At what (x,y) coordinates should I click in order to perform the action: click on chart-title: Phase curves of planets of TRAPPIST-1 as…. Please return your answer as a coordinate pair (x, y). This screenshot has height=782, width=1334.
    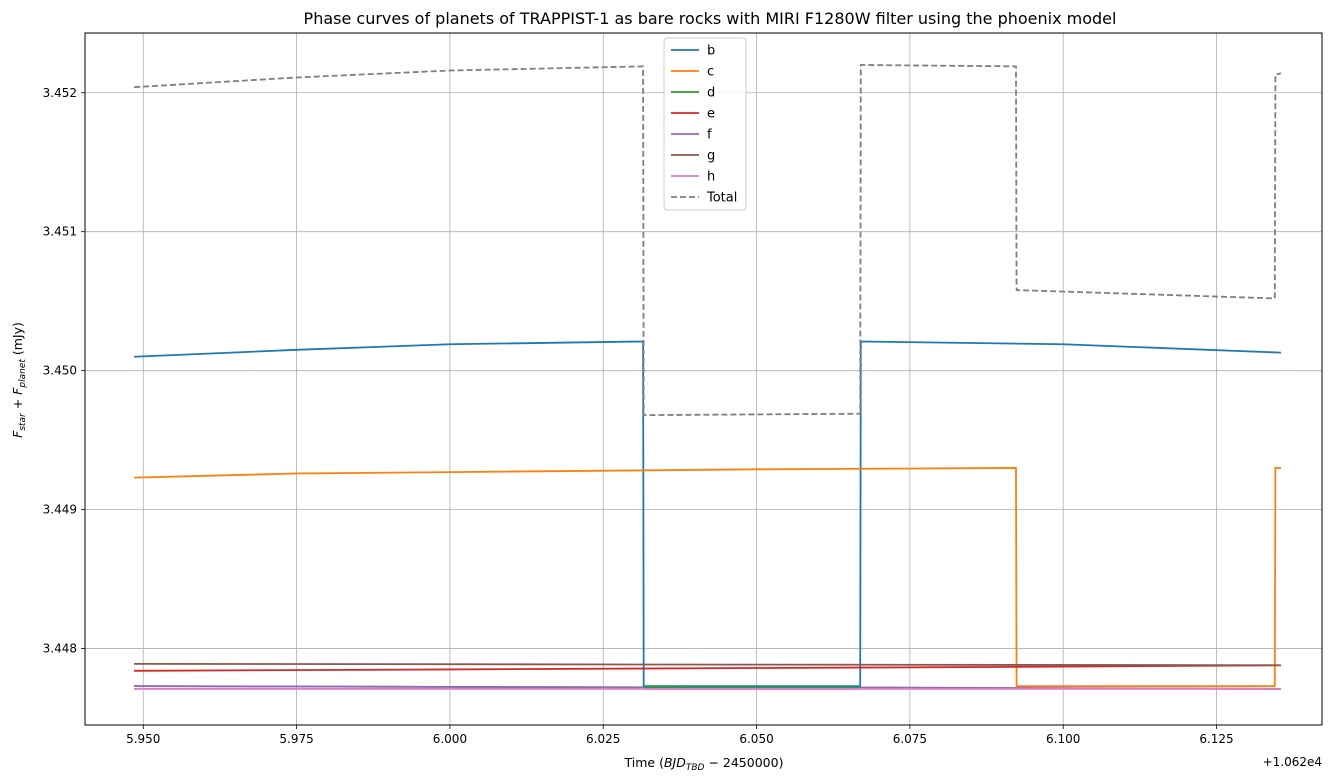
    Looking at the image, I should click on (710, 18).